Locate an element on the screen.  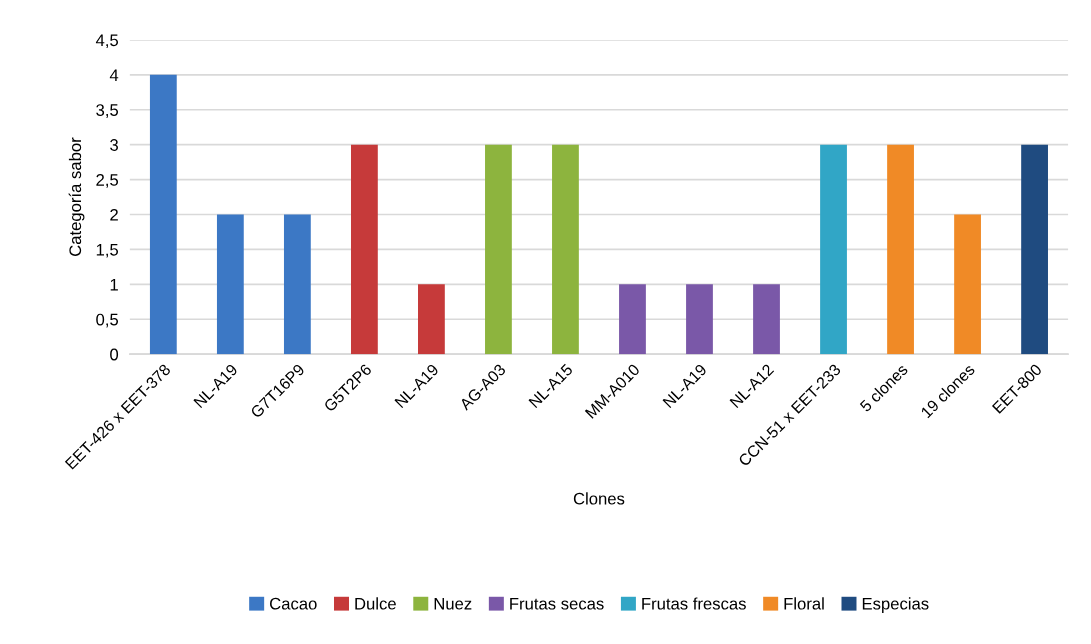
y-axis-title: Categoría sabor is located at coordinates (76, 196).